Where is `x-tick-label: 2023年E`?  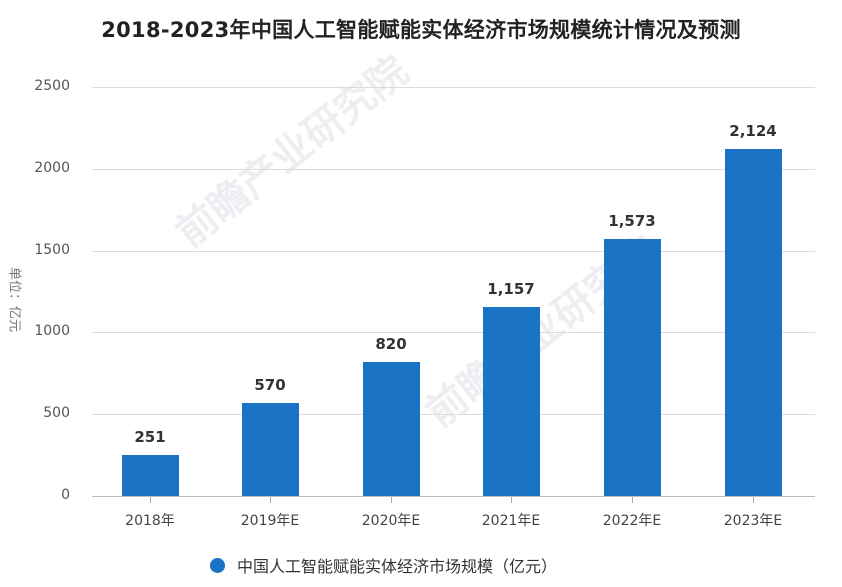
x-tick-label: 2023年E is located at coordinates (753, 521).